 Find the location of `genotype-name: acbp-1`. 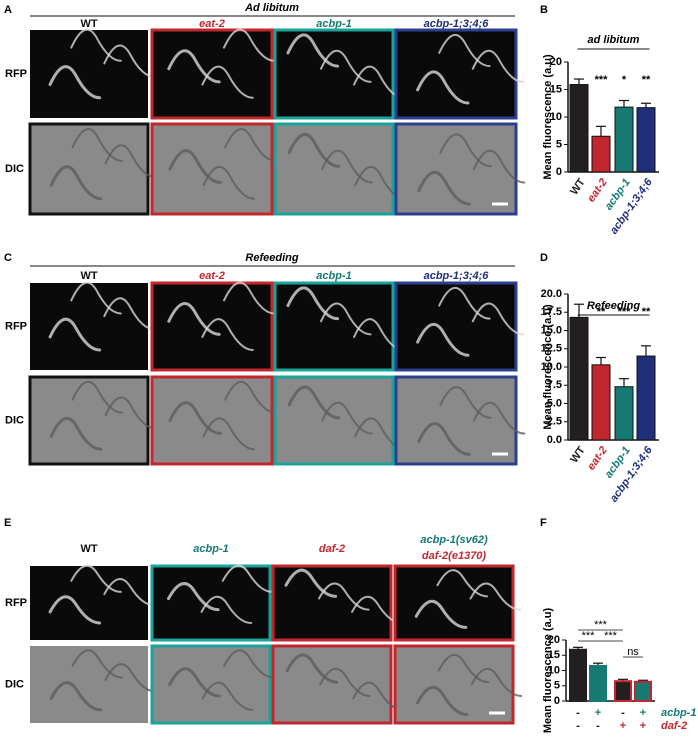

genotype-name: acbp-1 is located at coordinates (678, 713).